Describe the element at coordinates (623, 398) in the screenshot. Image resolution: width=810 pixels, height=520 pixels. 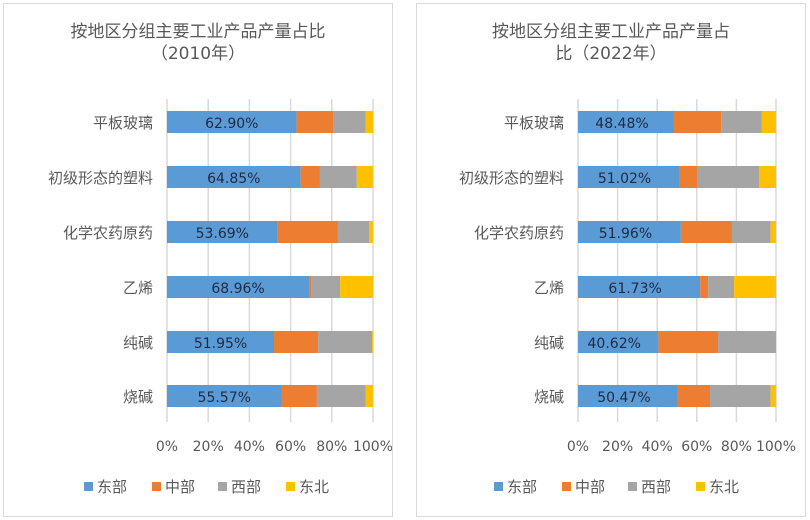
I see `data-label: 50.47%` at that location.